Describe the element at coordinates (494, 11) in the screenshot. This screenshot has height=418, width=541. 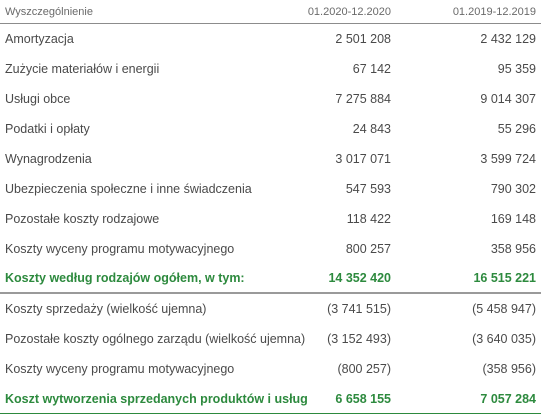
I see `header-col-2019: 01.2019-12.2019` at that location.